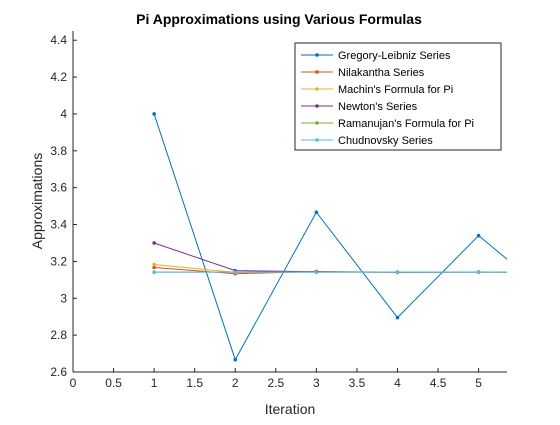  I want to click on series-3-point, so click(154, 243).